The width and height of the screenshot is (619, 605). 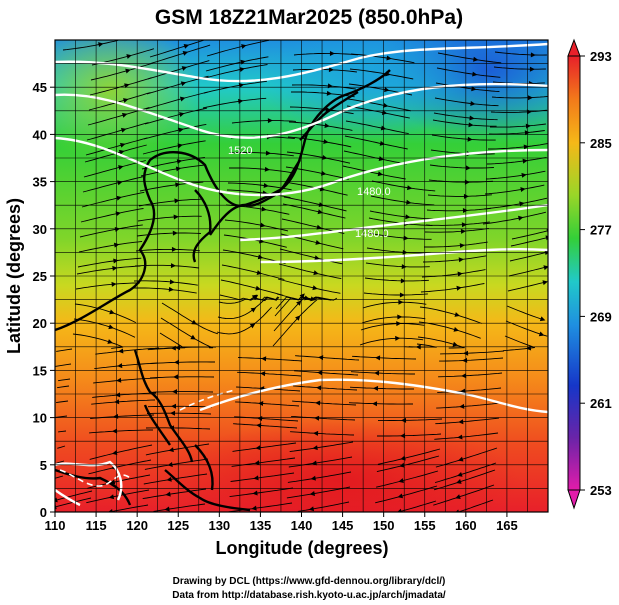 What do you see at coordinates (601, 403) in the screenshot?
I see `colorbar-tick-label: 261` at bounding box center [601, 403].